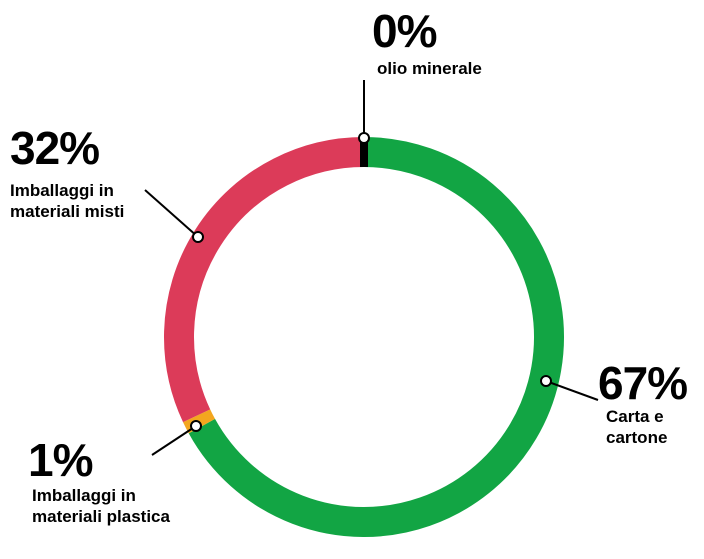 The image size is (704, 559). What do you see at coordinates (643, 383) in the screenshot?
I see `value-label: 67%` at bounding box center [643, 383].